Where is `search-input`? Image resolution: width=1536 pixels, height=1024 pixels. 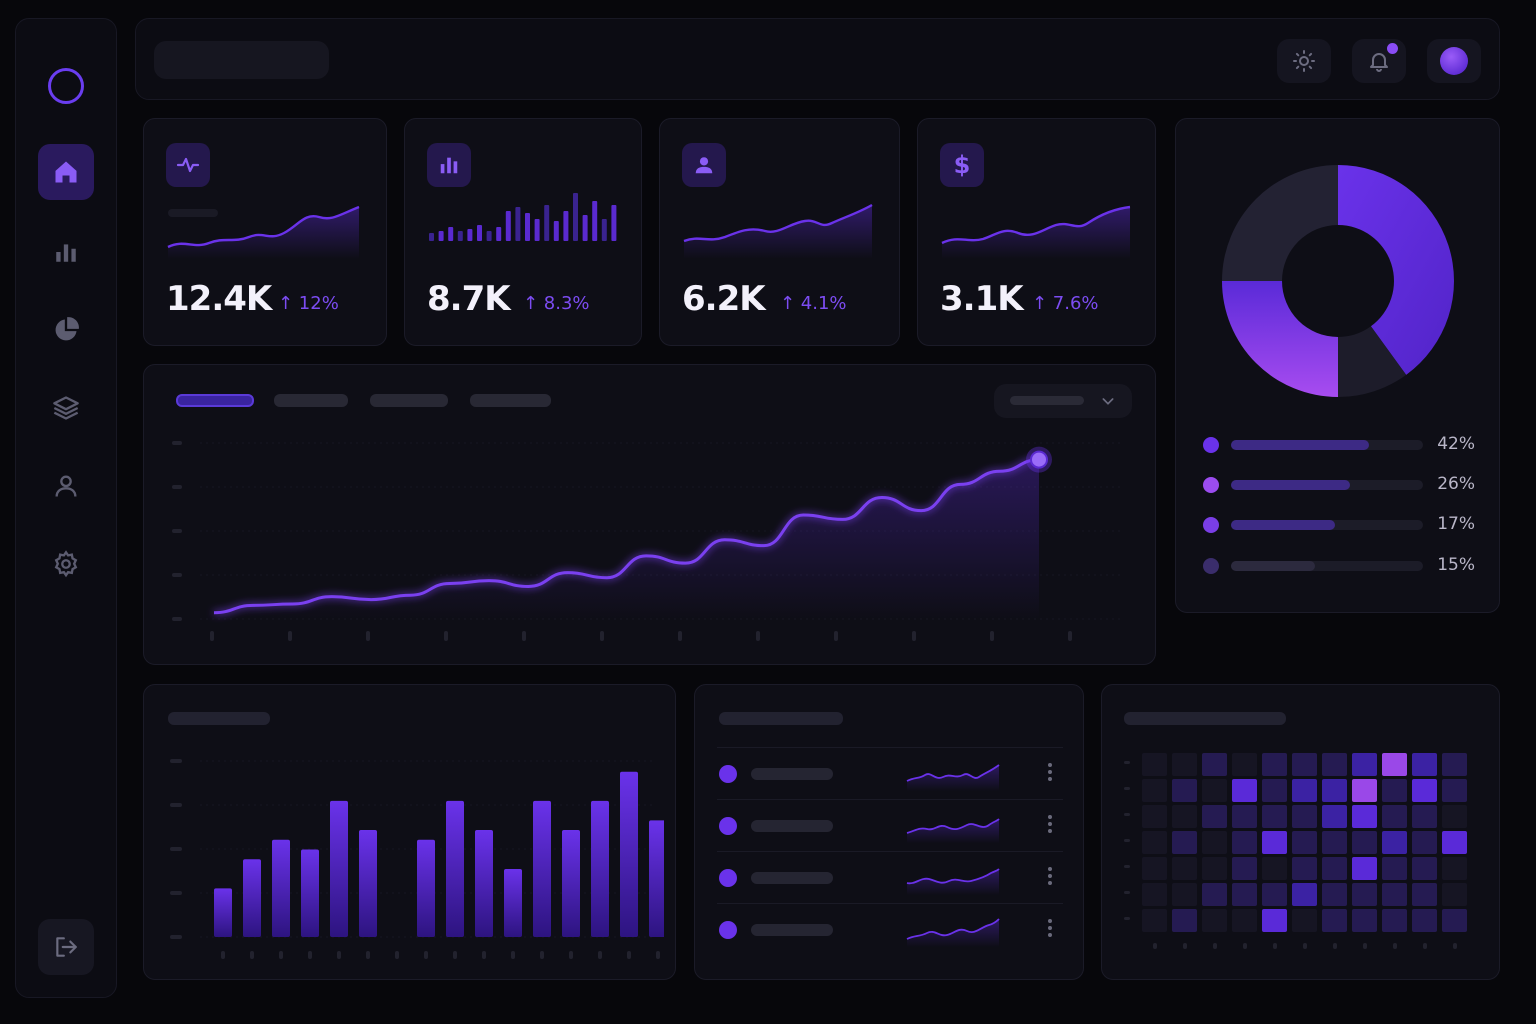 search-input is located at coordinates (241, 60).